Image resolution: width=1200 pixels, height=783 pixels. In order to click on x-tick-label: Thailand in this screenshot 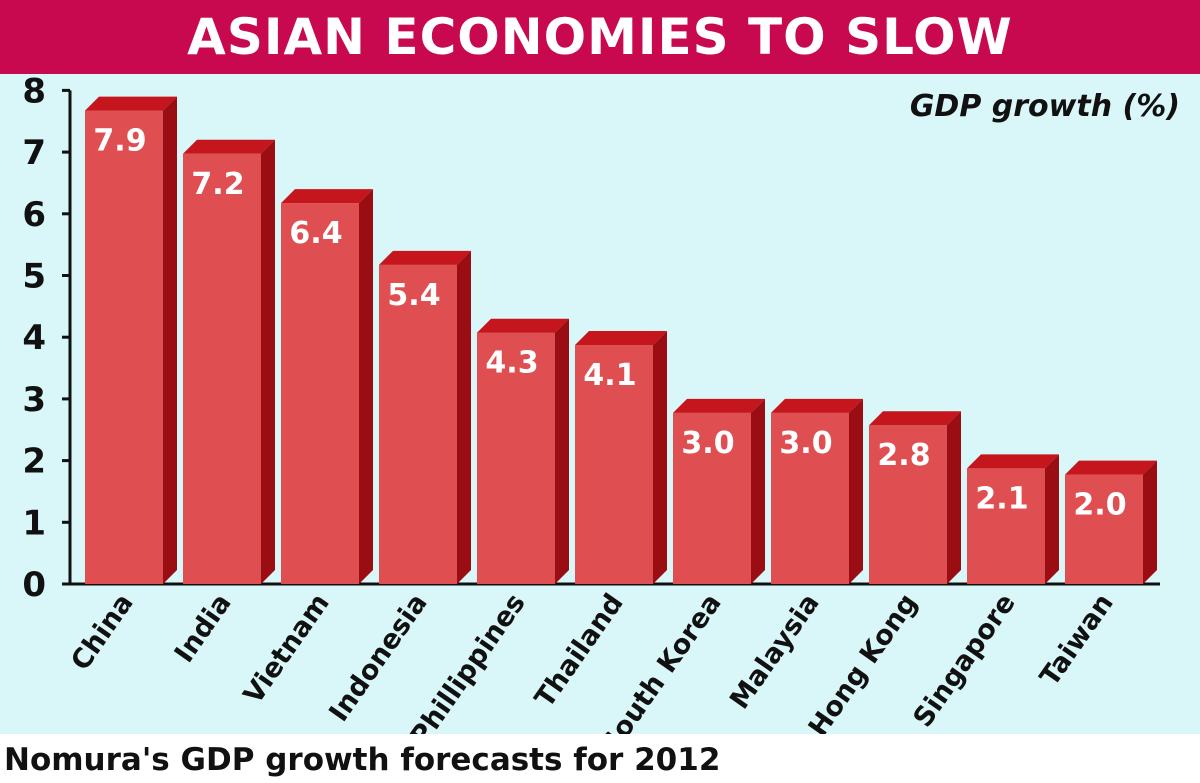, I will do `click(579, 650)`.